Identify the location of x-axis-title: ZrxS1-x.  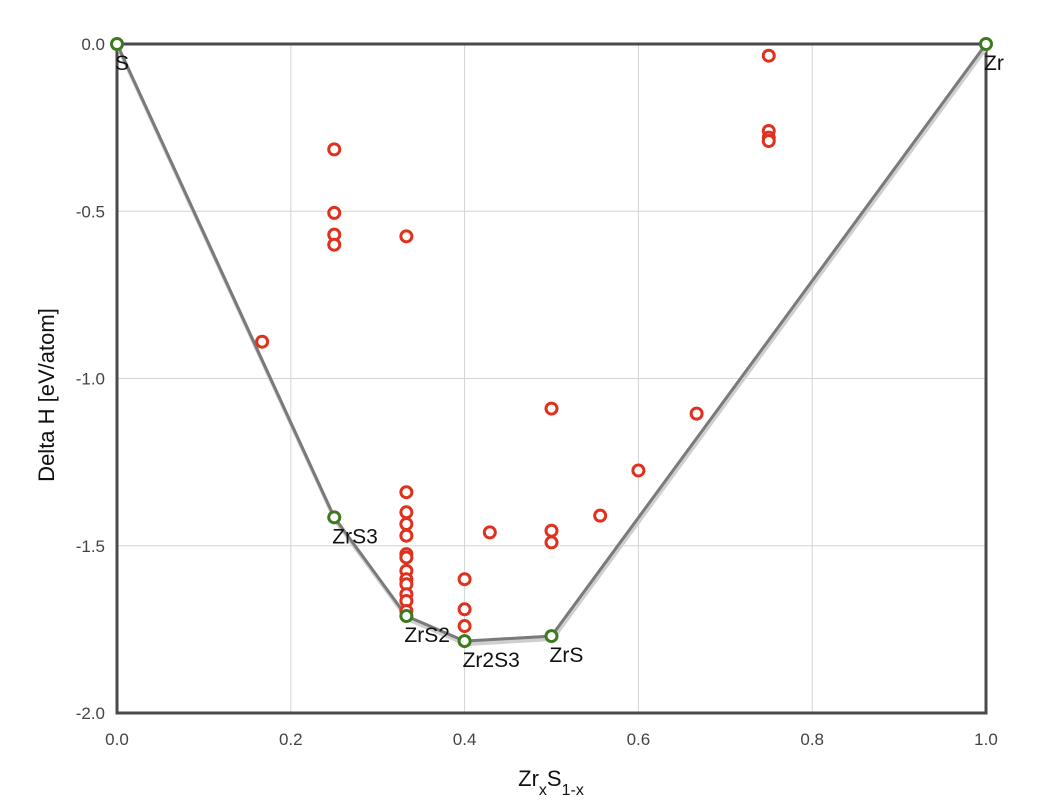
(551, 782).